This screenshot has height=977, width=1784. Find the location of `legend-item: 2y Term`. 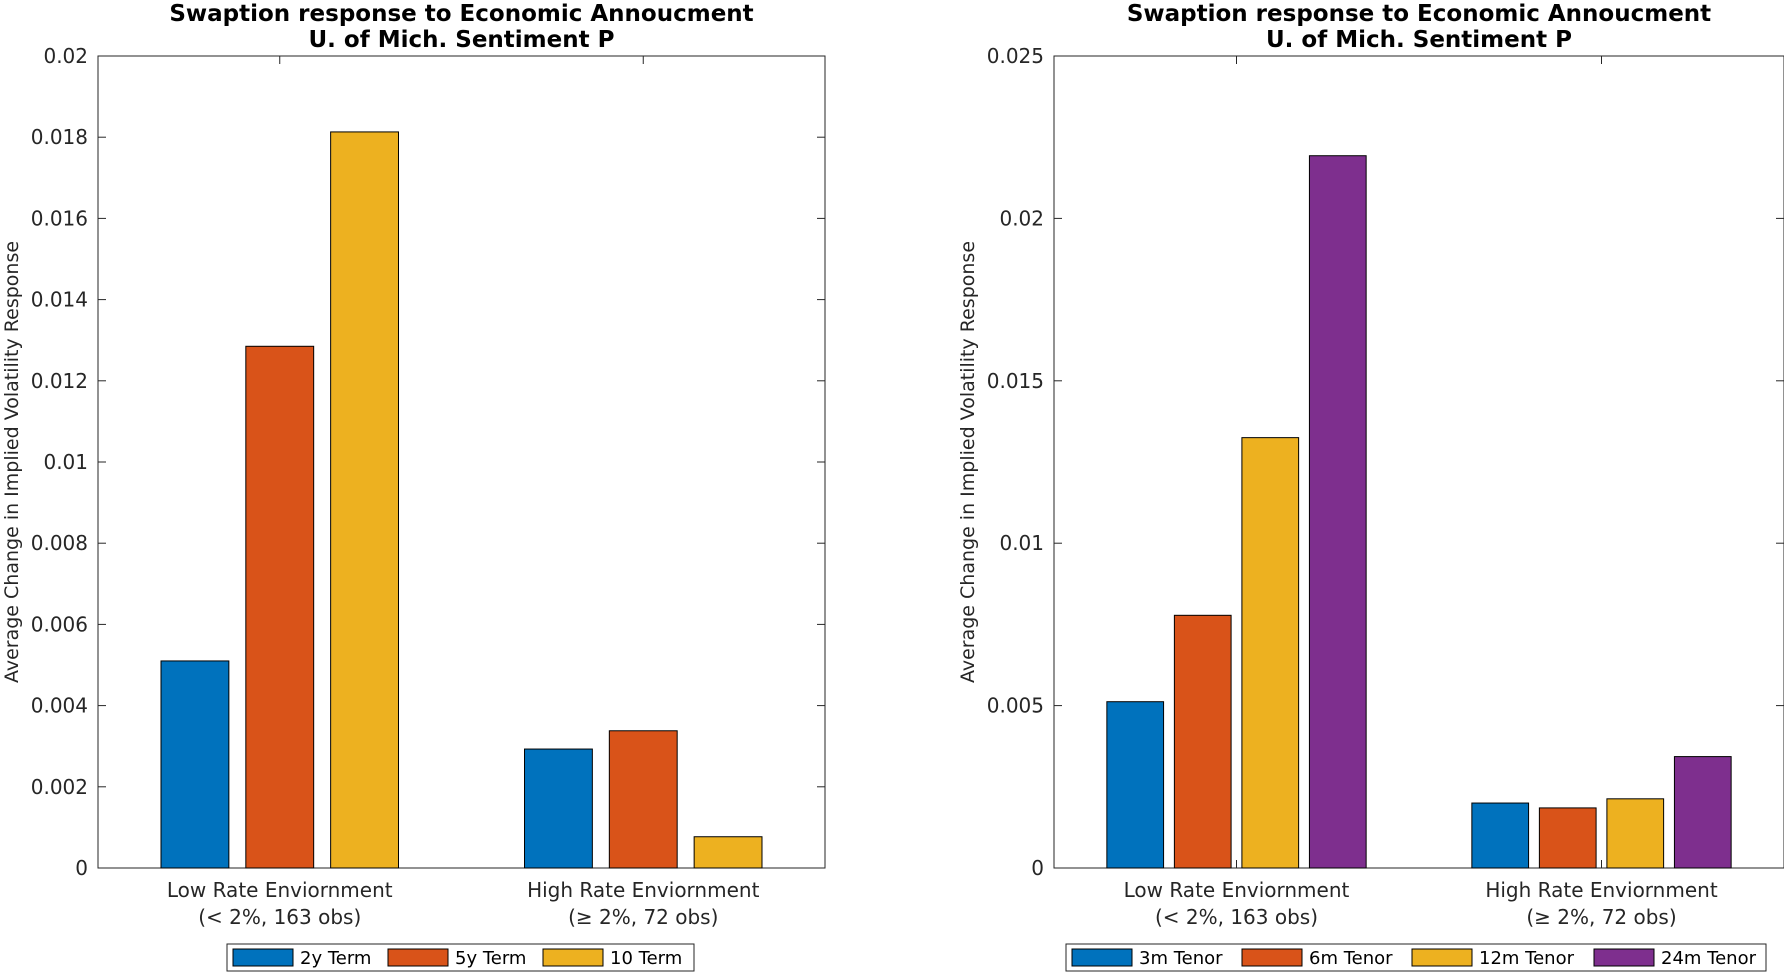

legend-item: 2y Term is located at coordinates (301, 958).